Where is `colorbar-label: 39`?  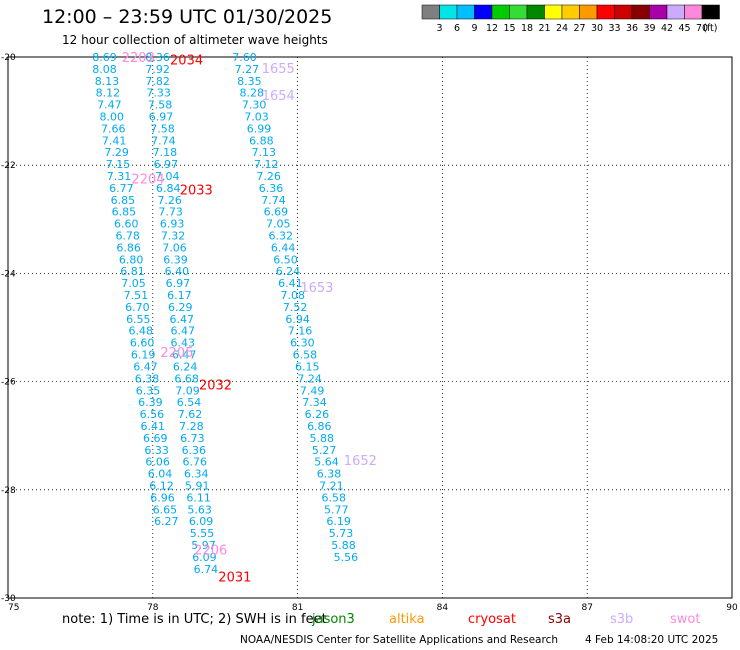
colorbar-label: 39 is located at coordinates (649, 28).